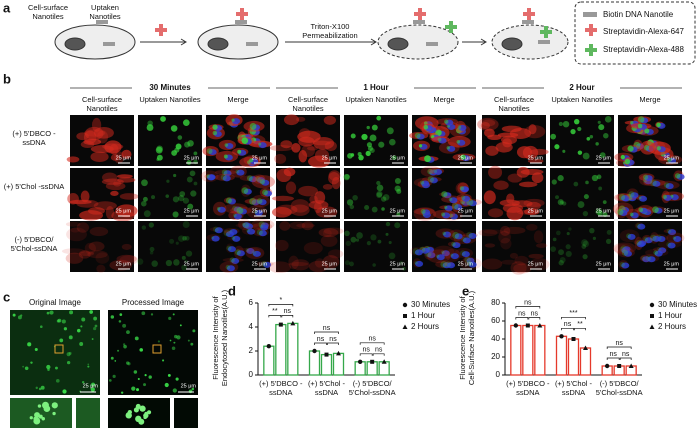  What do you see at coordinates (573, 313) in the screenshot?
I see `significance: ***` at bounding box center [573, 313].